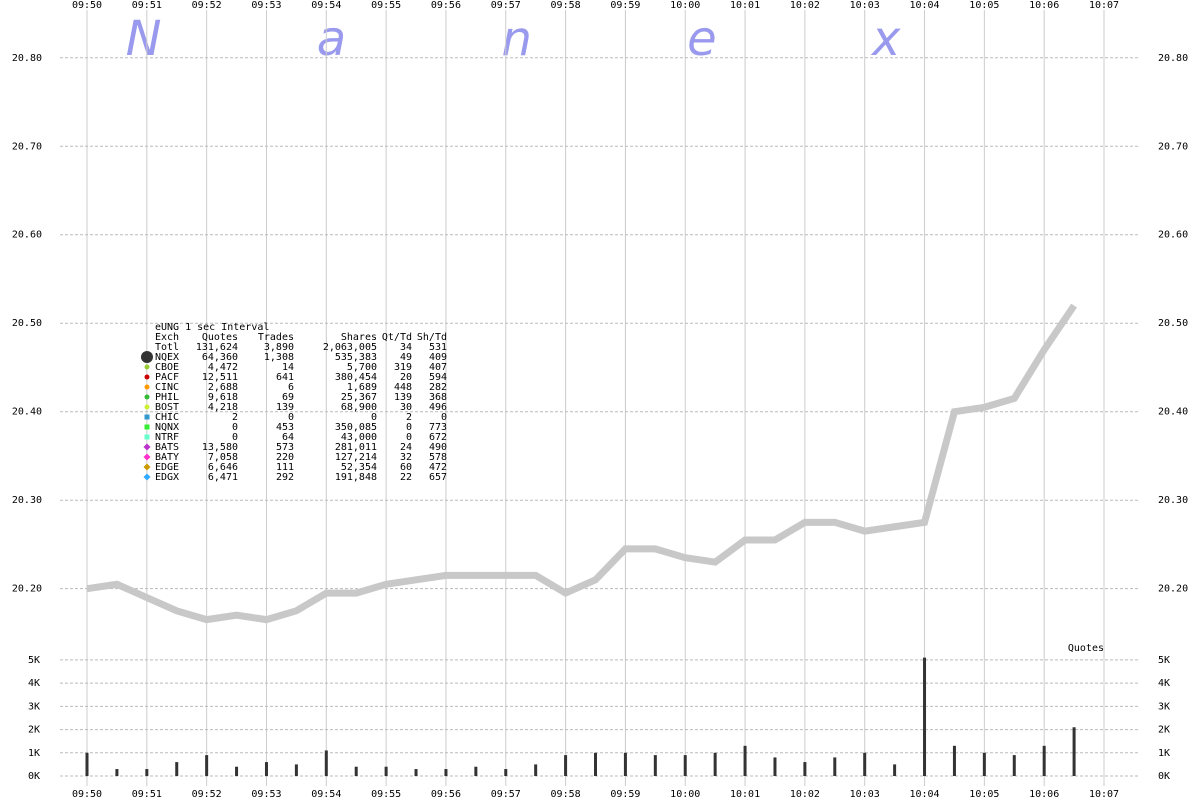 The width and height of the screenshot is (1200, 800). Describe the element at coordinates (27, 412) in the screenshot. I see `y-tick-label: 20.40` at that location.